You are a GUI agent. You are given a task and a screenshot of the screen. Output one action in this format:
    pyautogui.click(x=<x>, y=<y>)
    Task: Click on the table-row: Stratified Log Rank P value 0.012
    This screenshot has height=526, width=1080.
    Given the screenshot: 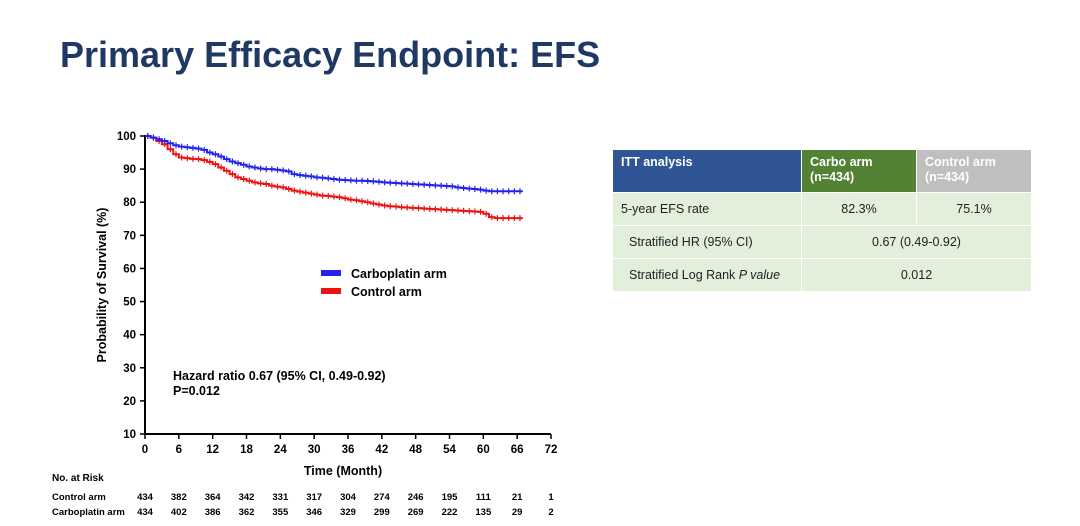 What is the action you would take?
    pyautogui.click(x=822, y=275)
    